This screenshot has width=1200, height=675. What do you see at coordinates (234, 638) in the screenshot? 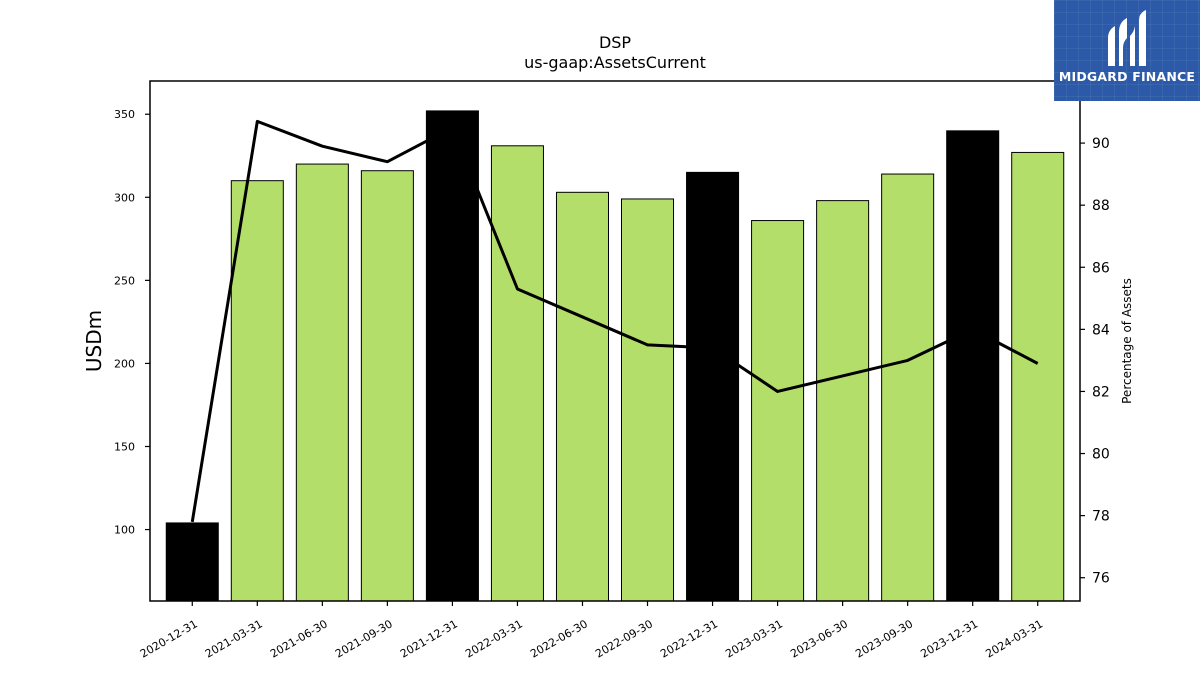
I see `x-tick-label-2021-03-31: 2021-03-31` at bounding box center [234, 638].